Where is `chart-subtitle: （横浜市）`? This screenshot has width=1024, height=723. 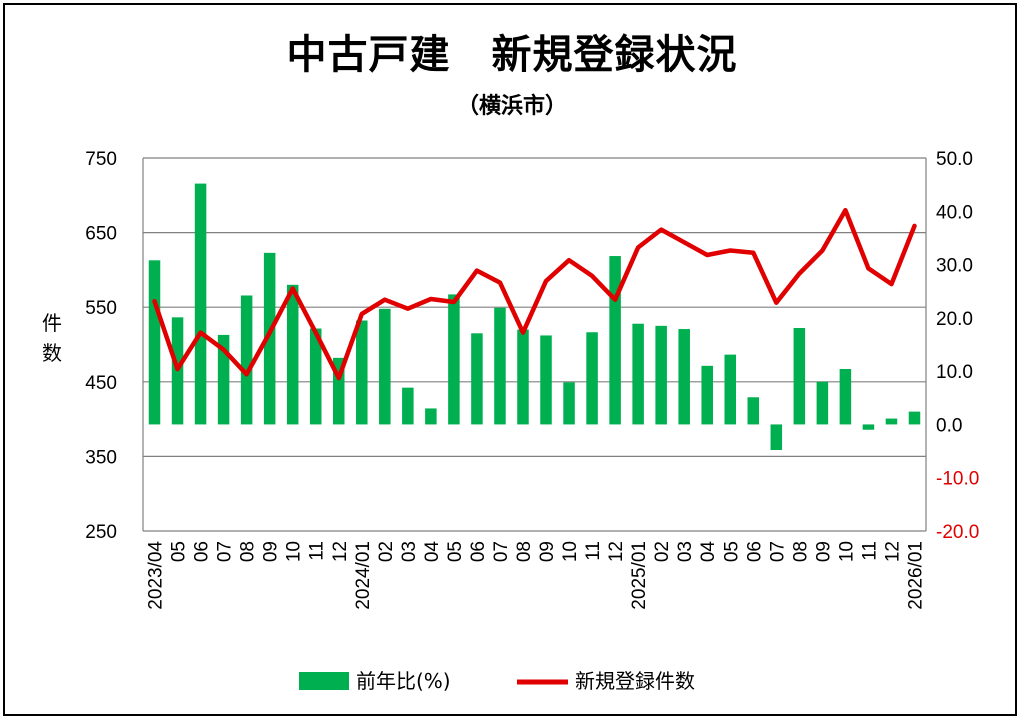 chart-subtitle: （横浜市） is located at coordinates (511, 106).